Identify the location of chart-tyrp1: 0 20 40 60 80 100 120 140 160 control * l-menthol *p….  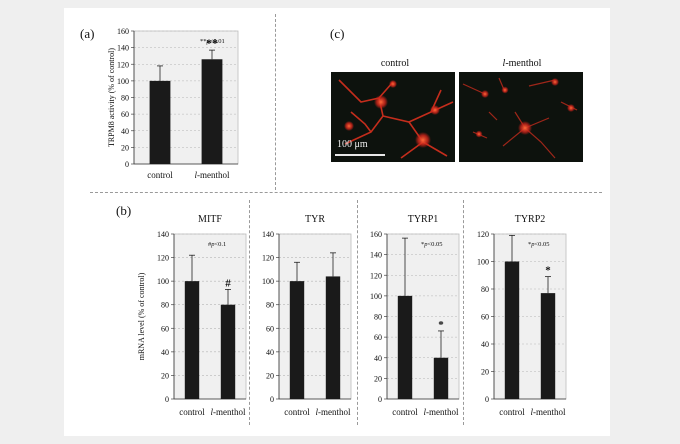
(415, 315).